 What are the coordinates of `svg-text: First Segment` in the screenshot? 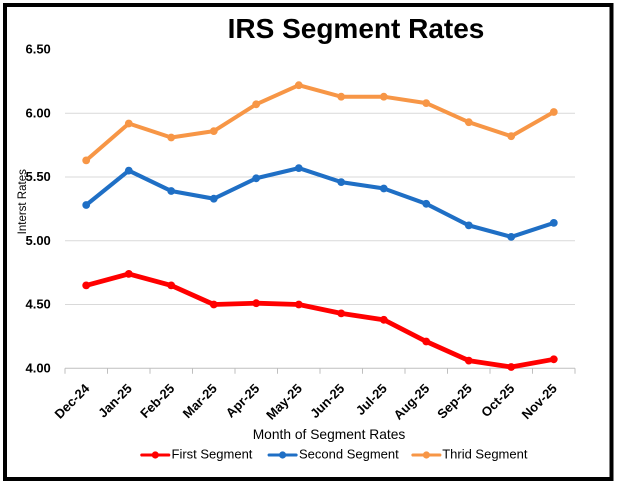 It's located at (212, 453).